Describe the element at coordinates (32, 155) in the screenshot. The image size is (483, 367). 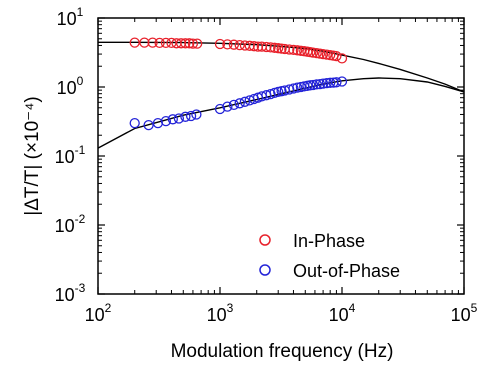
I see `y-axis-label: |ΔT/T| (×10⁻⁴)` at that location.